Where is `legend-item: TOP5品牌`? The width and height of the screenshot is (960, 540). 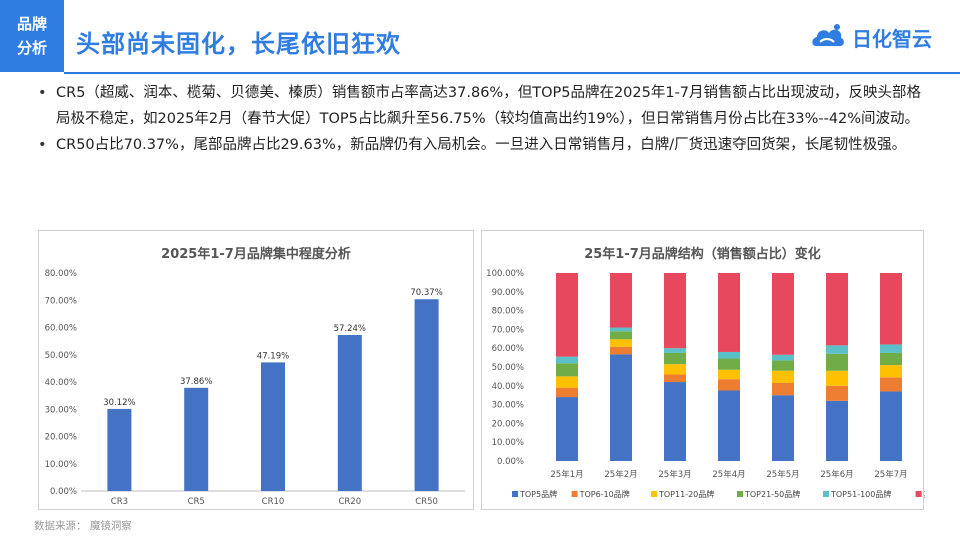 legend-item: TOP5品牌 is located at coordinates (534, 494).